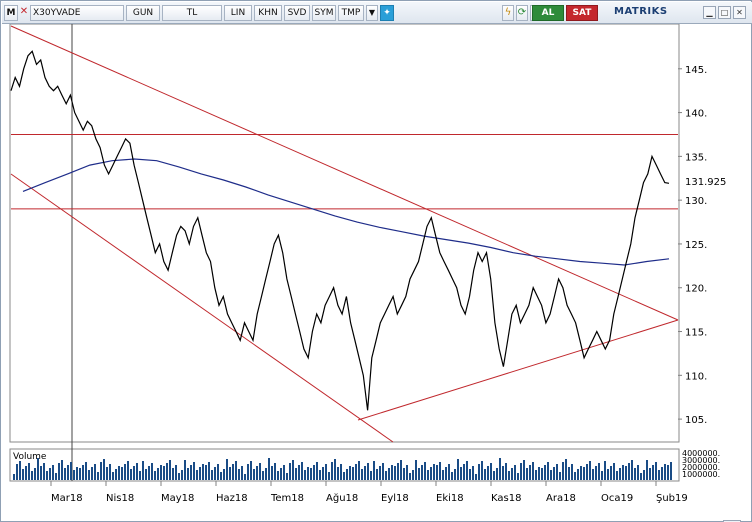 The width and height of the screenshot is (752, 522). I want to click on close-symbol-icon: ✕, so click(24, 13).